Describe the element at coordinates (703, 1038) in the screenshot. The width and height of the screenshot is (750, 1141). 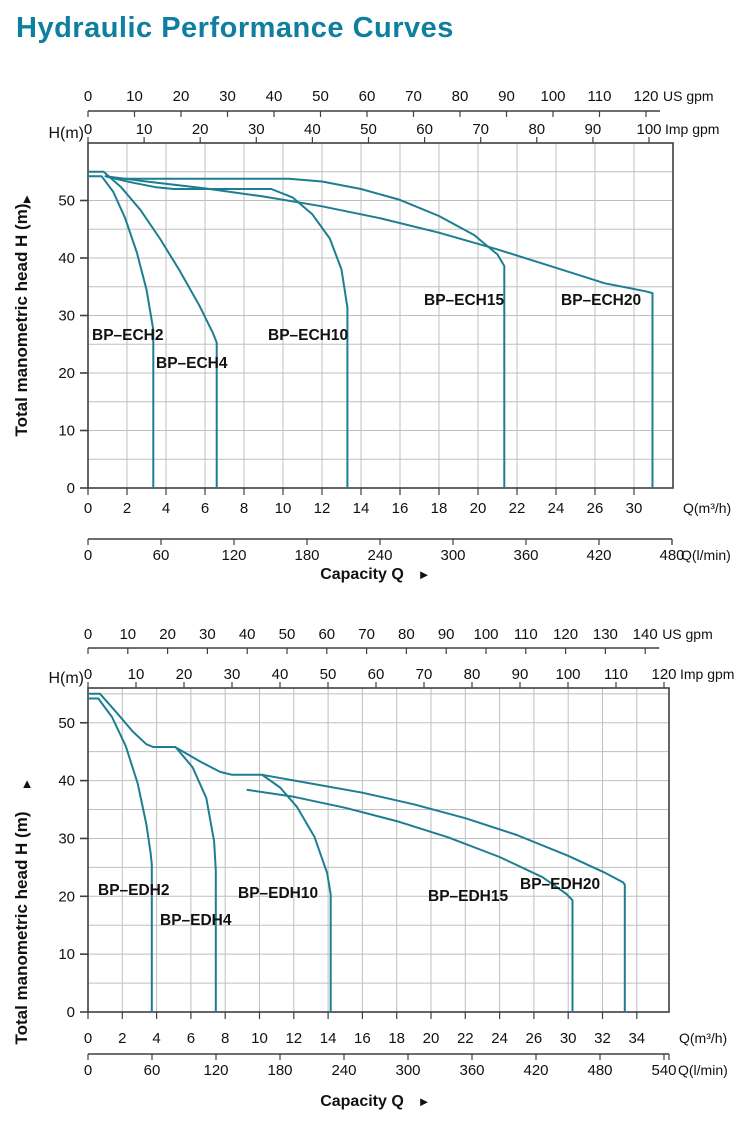
I see `m3h-unit-label: Q(m³/h)` at that location.